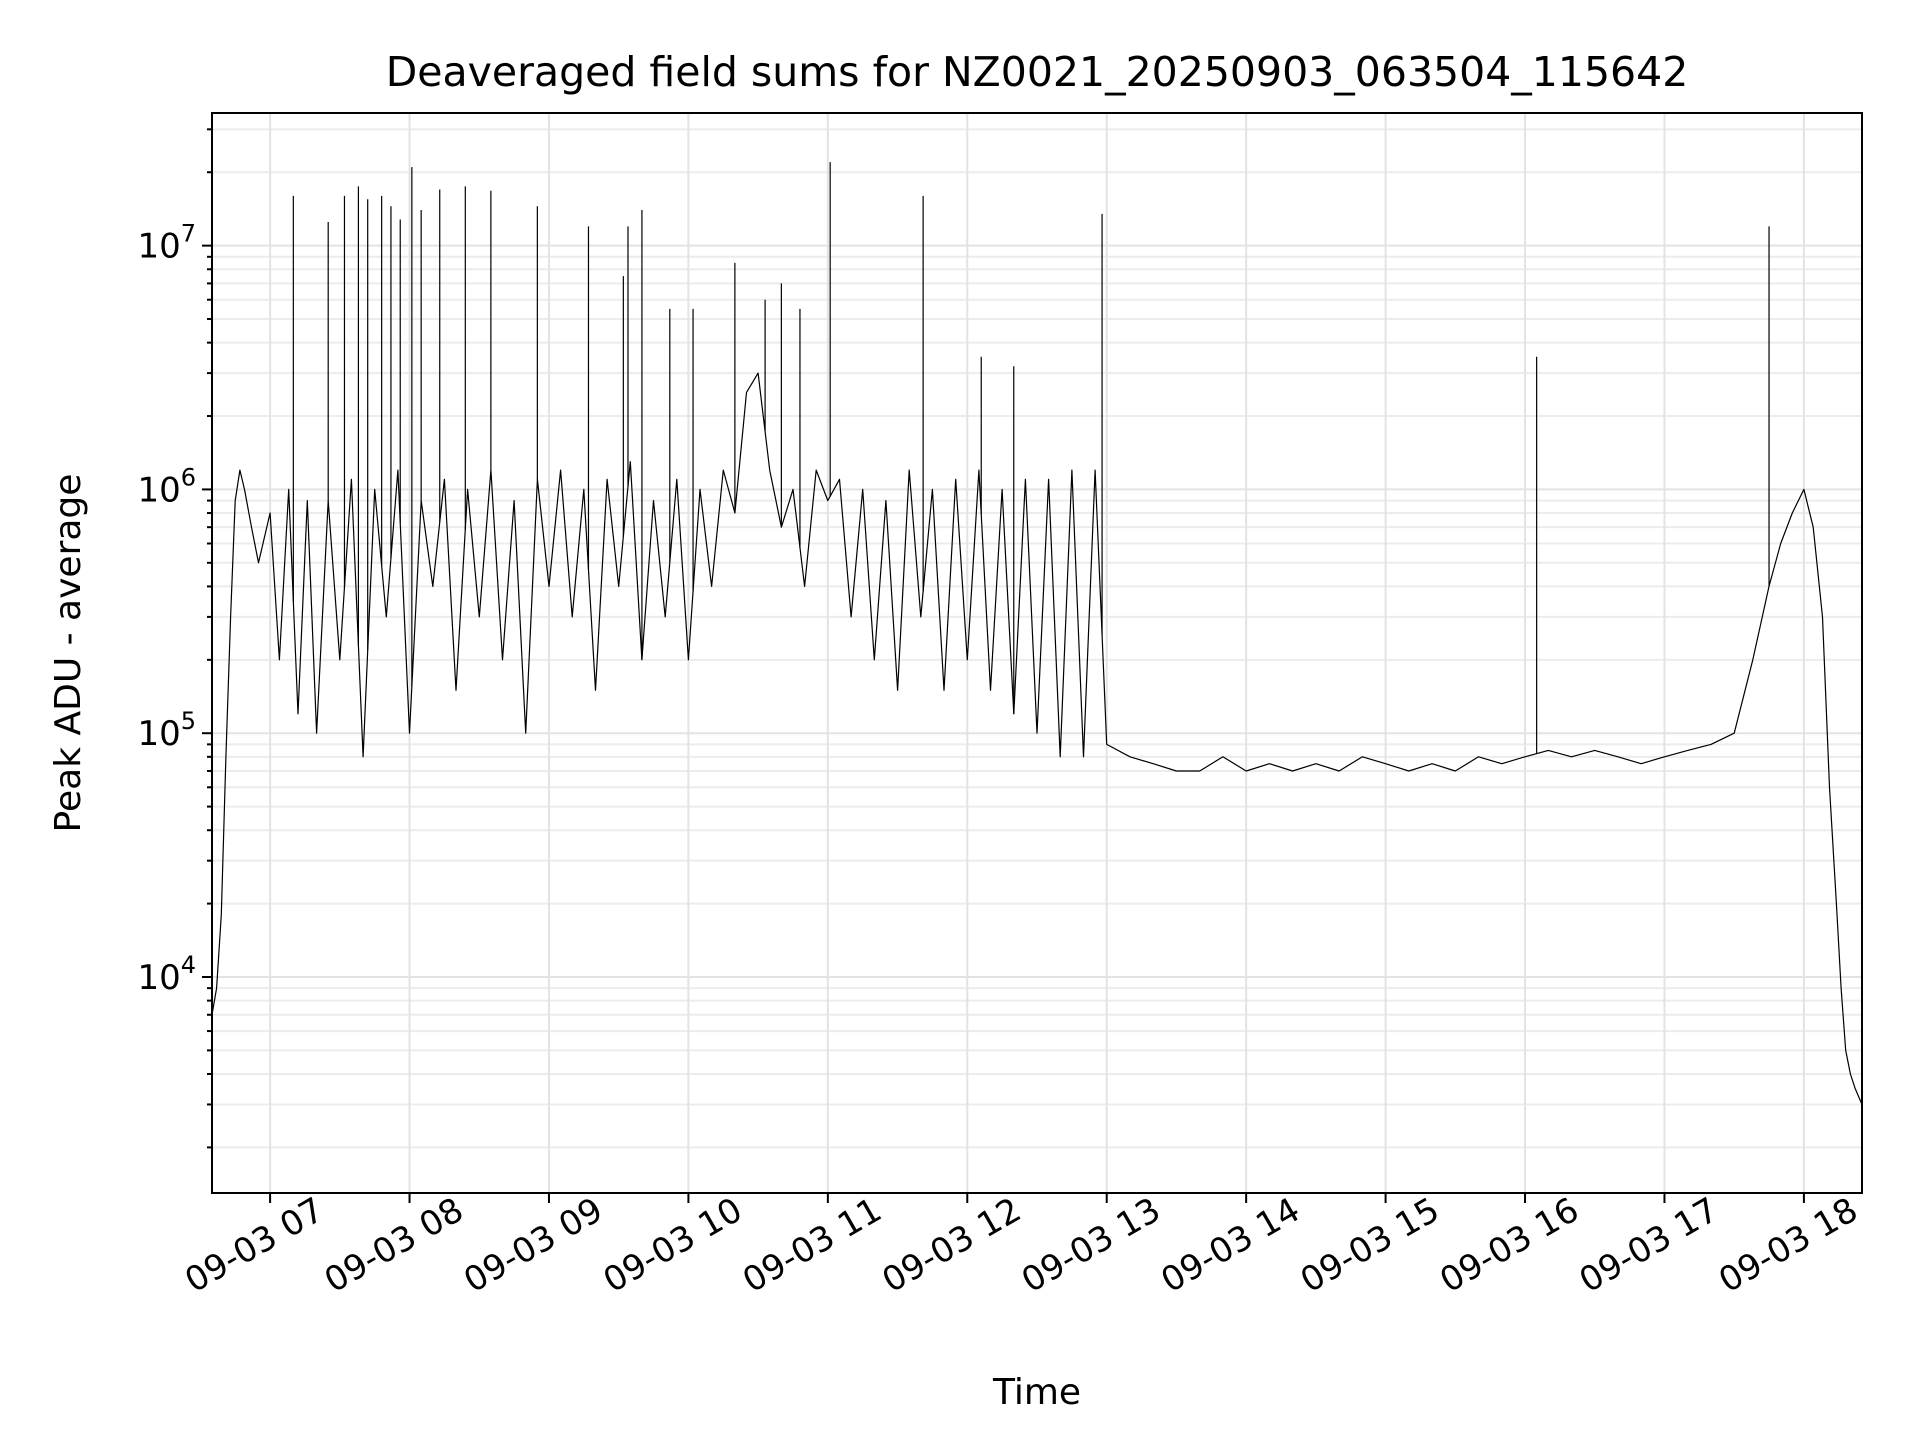 This screenshot has height=1440, width=1920. I want to click on y-tick-label: 10⁵, so click(166, 730).